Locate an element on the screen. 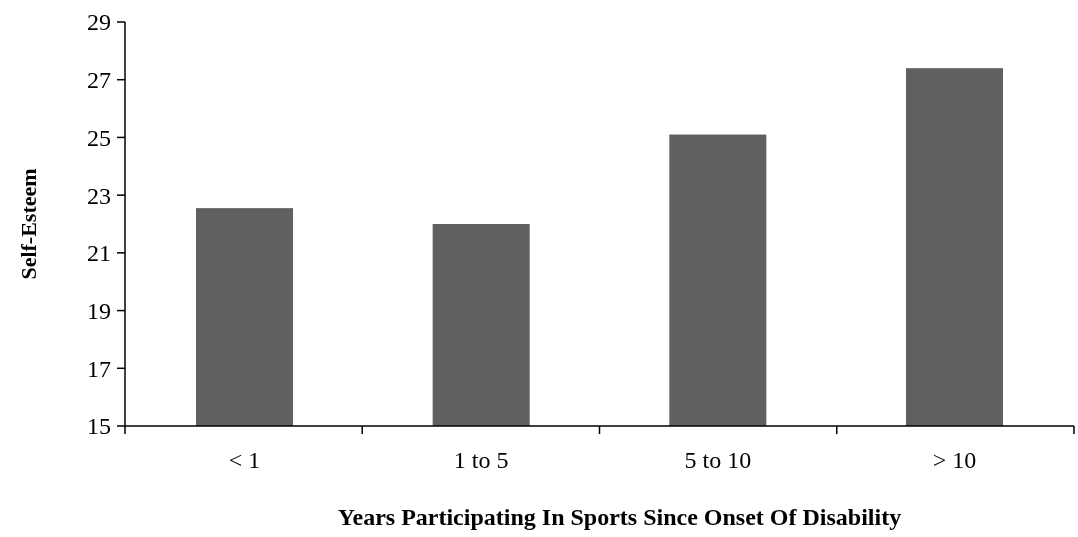 The width and height of the screenshot is (1078, 537). y-tick-label: 15 is located at coordinates (99, 426).